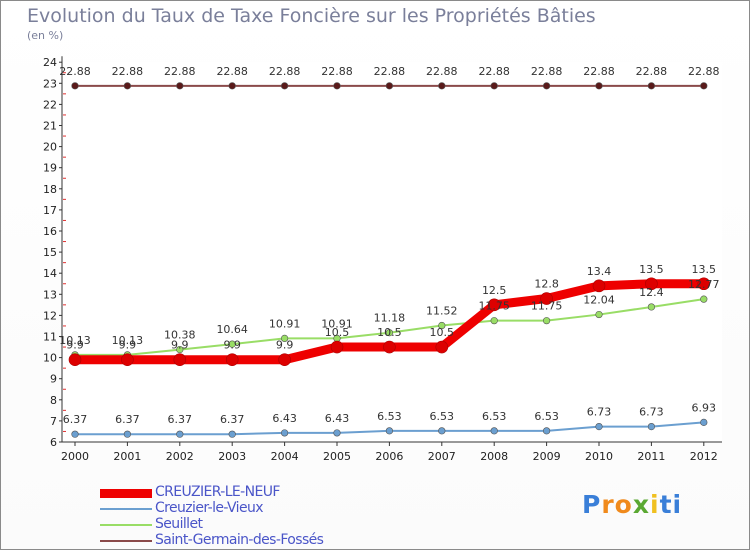  What do you see at coordinates (442, 456) in the screenshot?
I see `x-tick-label: 2007` at bounding box center [442, 456].